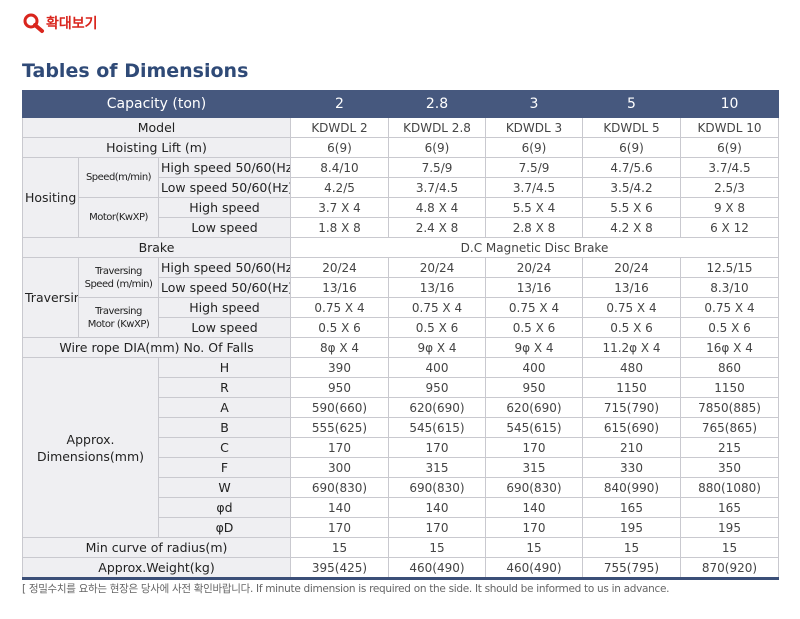  I want to click on value-cell: 4.2/5, so click(339, 187).